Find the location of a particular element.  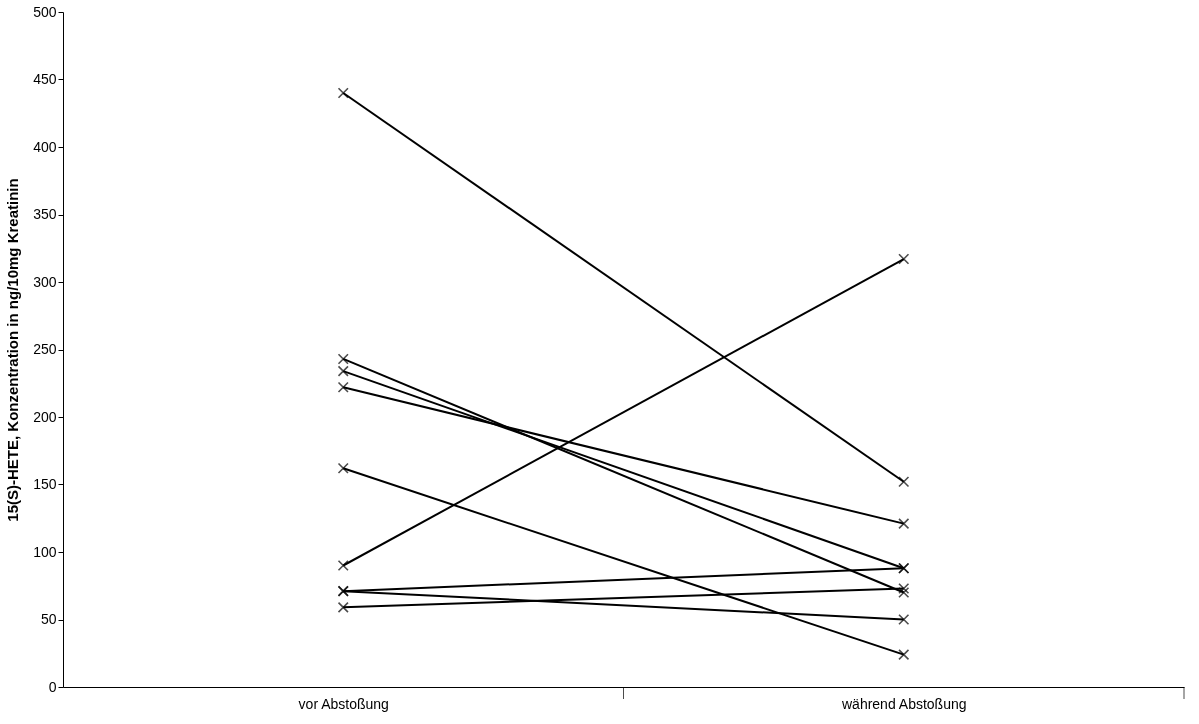

x-tick-label: vor Abstoßung is located at coordinates (343, 703).